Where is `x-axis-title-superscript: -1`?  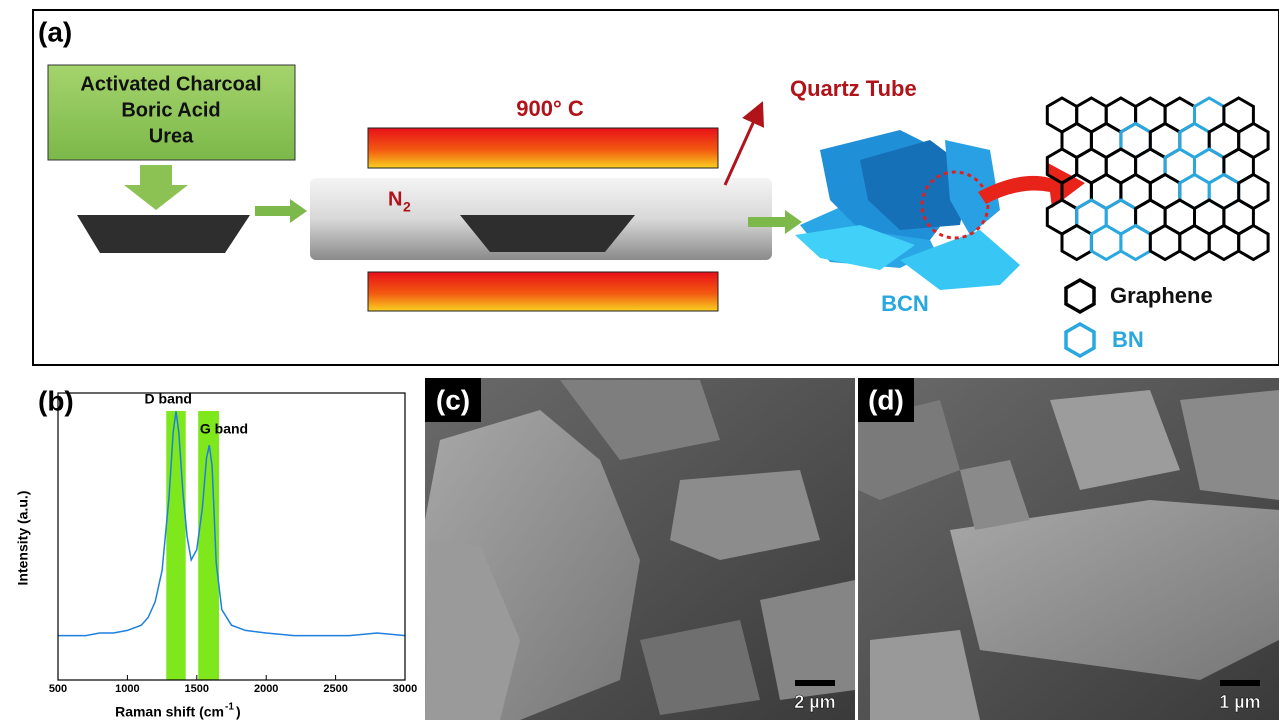 x-axis-title-superscript: -1 is located at coordinates (229, 707).